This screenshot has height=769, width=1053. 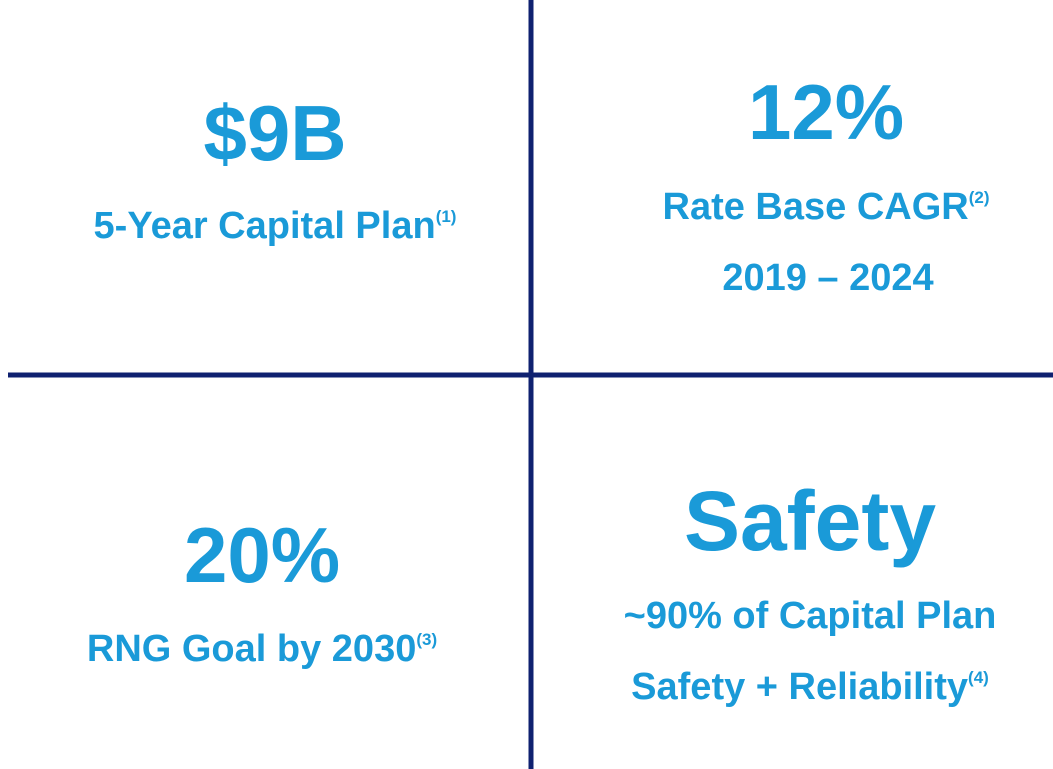 What do you see at coordinates (426, 639) in the screenshot?
I see `footnote-ref: (3)` at bounding box center [426, 639].